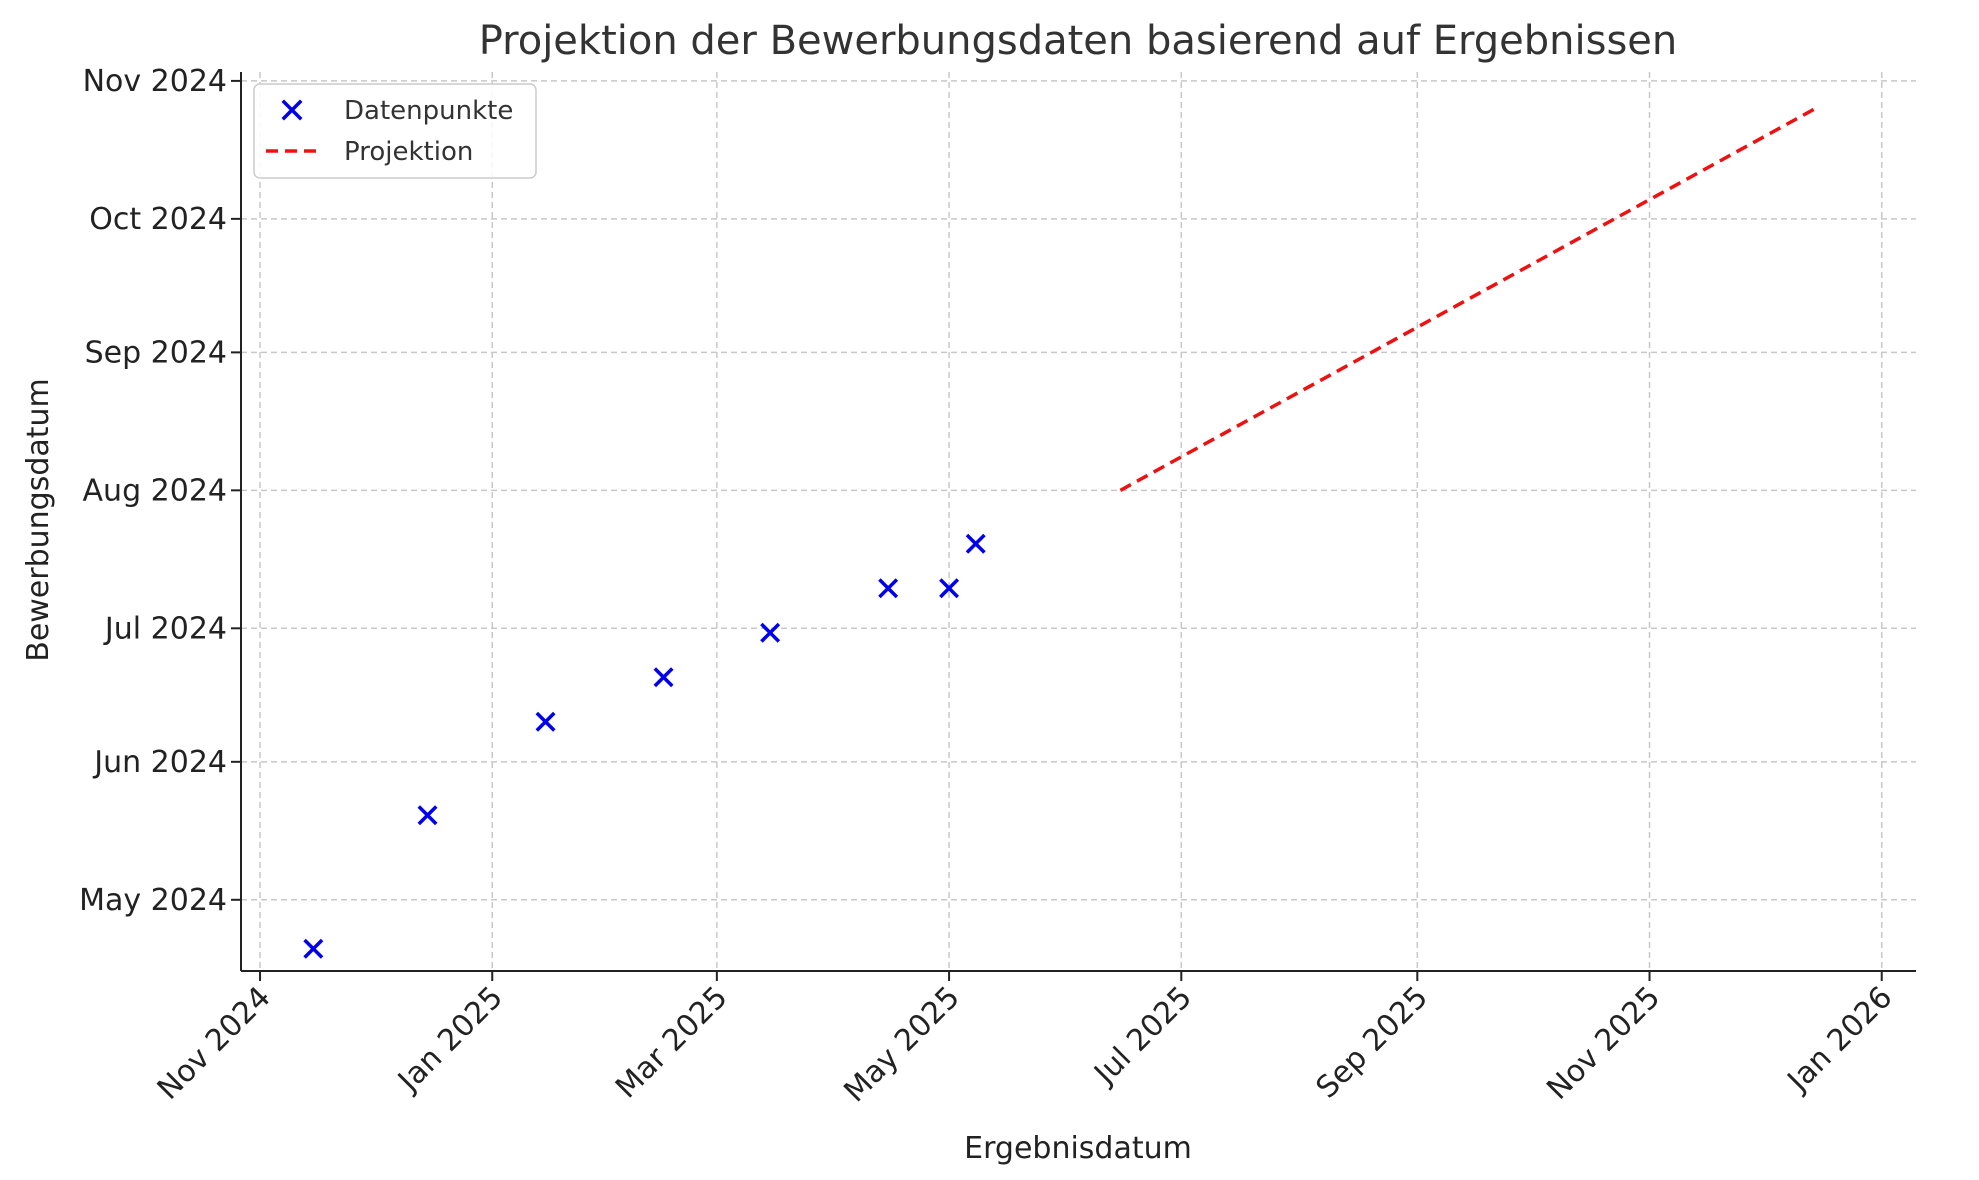  Describe the element at coordinates (450, 1040) in the screenshot. I see `x-tick-label: Jan 2025` at that location.